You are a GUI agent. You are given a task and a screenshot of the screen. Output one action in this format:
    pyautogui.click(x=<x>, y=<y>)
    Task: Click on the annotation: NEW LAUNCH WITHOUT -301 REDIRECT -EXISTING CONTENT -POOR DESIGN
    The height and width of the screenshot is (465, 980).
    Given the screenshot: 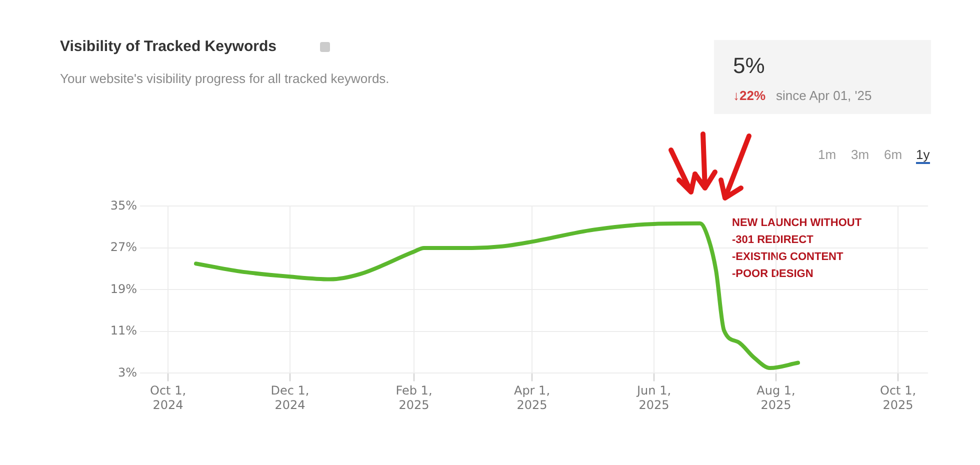 What is the action you would take?
    pyautogui.click(x=797, y=249)
    